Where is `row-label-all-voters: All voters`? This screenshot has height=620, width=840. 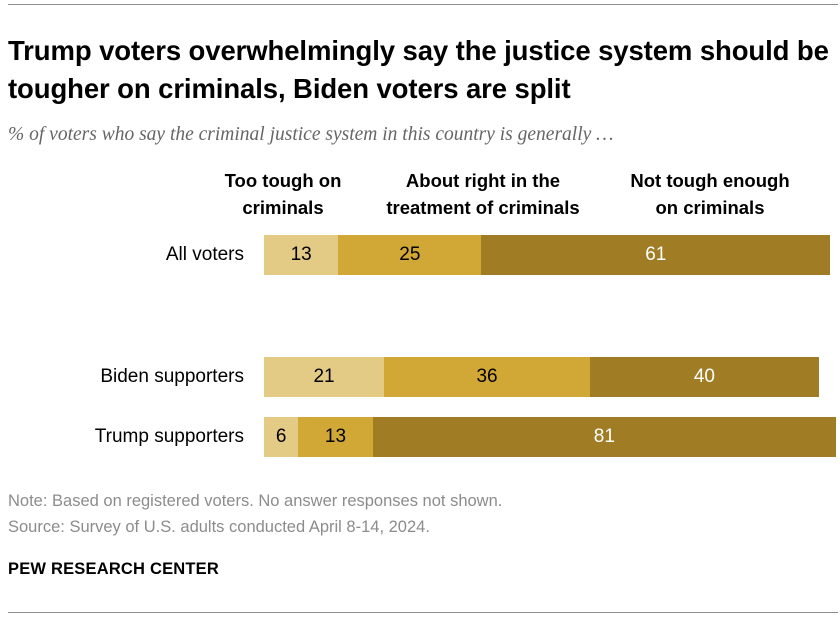
row-label-all-voters: All voters is located at coordinates (204, 254).